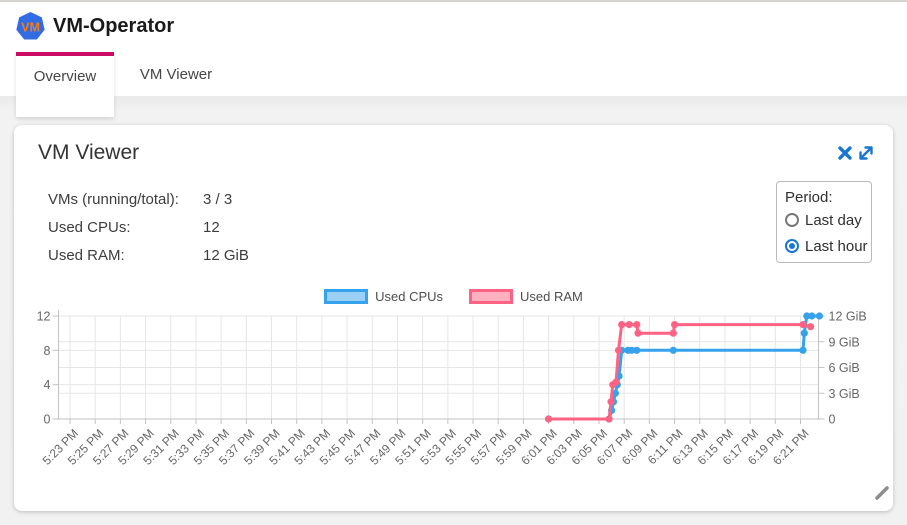  Describe the element at coordinates (836, 246) in the screenshot. I see `radio-last-hour-label: Last hour` at that location.